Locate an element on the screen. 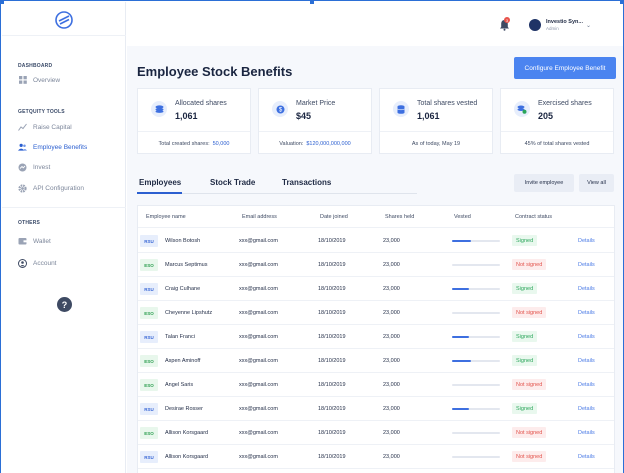  sidebar-item-raise-capital: Raise Capital is located at coordinates (45, 127).